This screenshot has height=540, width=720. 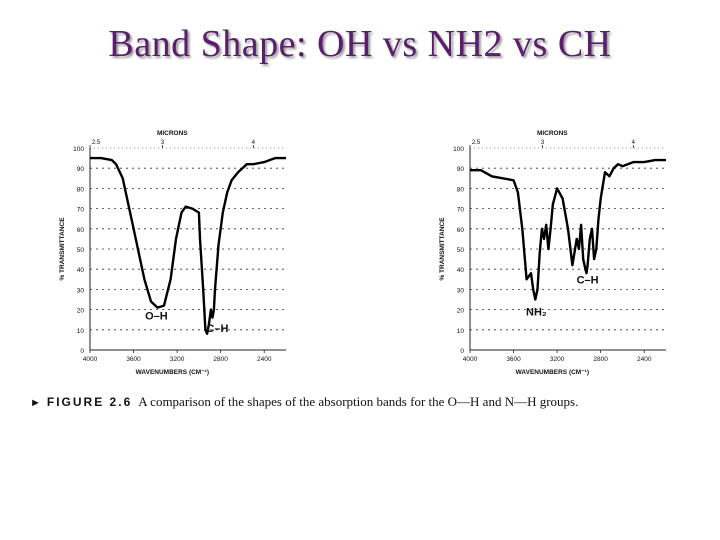 What do you see at coordinates (156, 317) in the screenshot?
I see `peak-annotation: O–H` at bounding box center [156, 317].